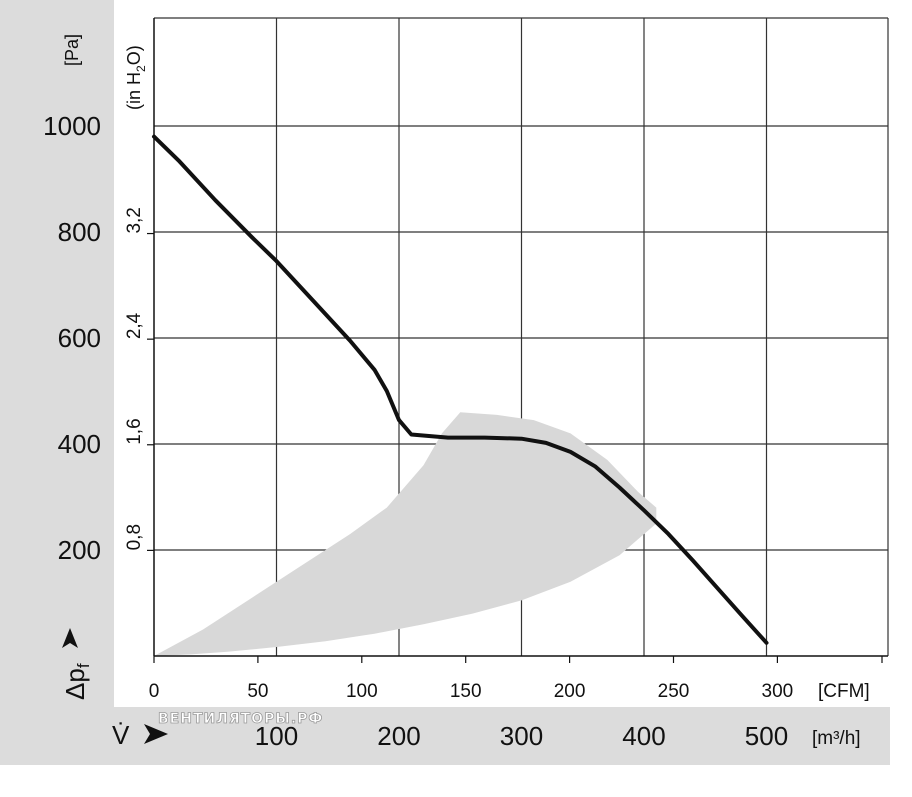  I want to click on x-axis-band, so click(445, 736).